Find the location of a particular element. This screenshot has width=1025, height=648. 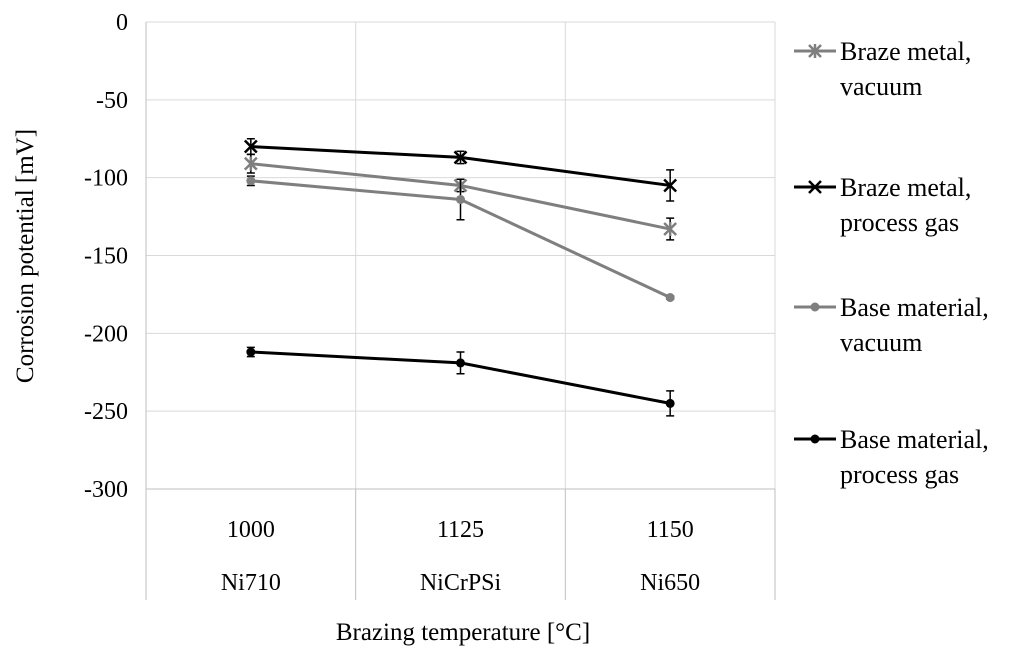

x-axis-categories: 1000 Ni710 1125 NiCrPSi 1150 Ni650 is located at coordinates (460, 556).